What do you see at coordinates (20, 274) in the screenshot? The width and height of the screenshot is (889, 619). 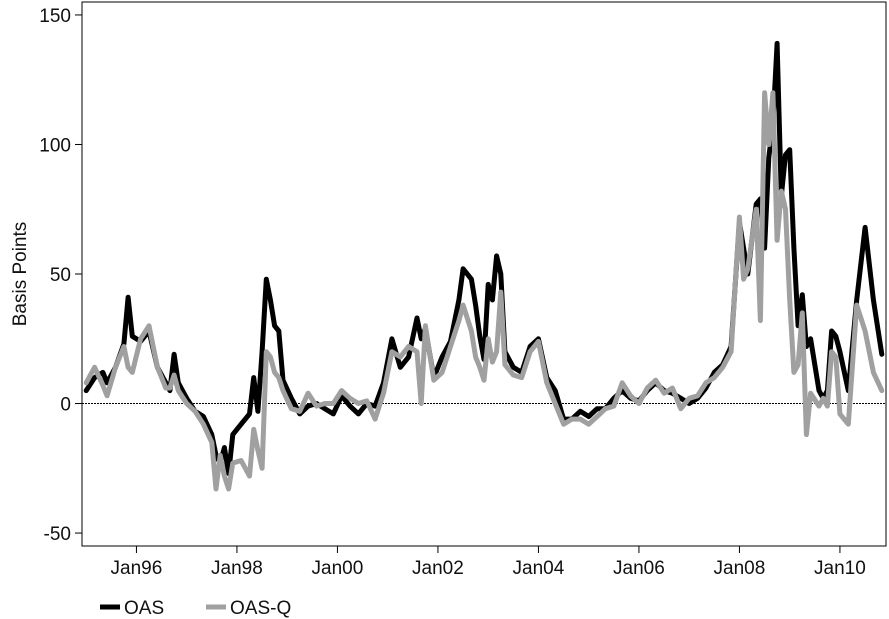 I see `y-axis-title: Basis Points` at bounding box center [20, 274].